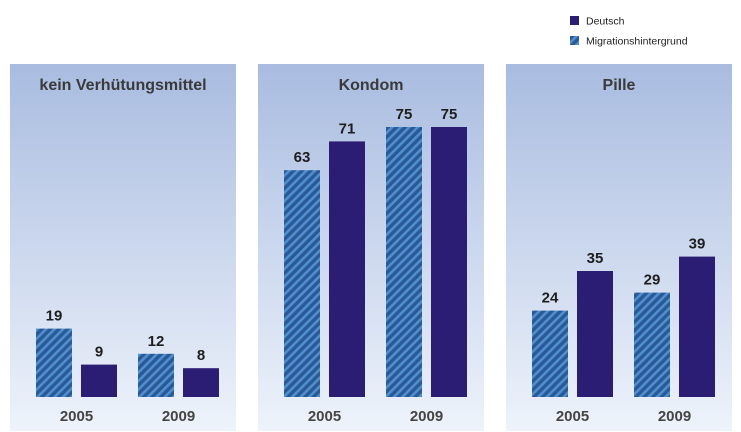  What do you see at coordinates (54, 316) in the screenshot?
I see `data-label: 19` at bounding box center [54, 316].